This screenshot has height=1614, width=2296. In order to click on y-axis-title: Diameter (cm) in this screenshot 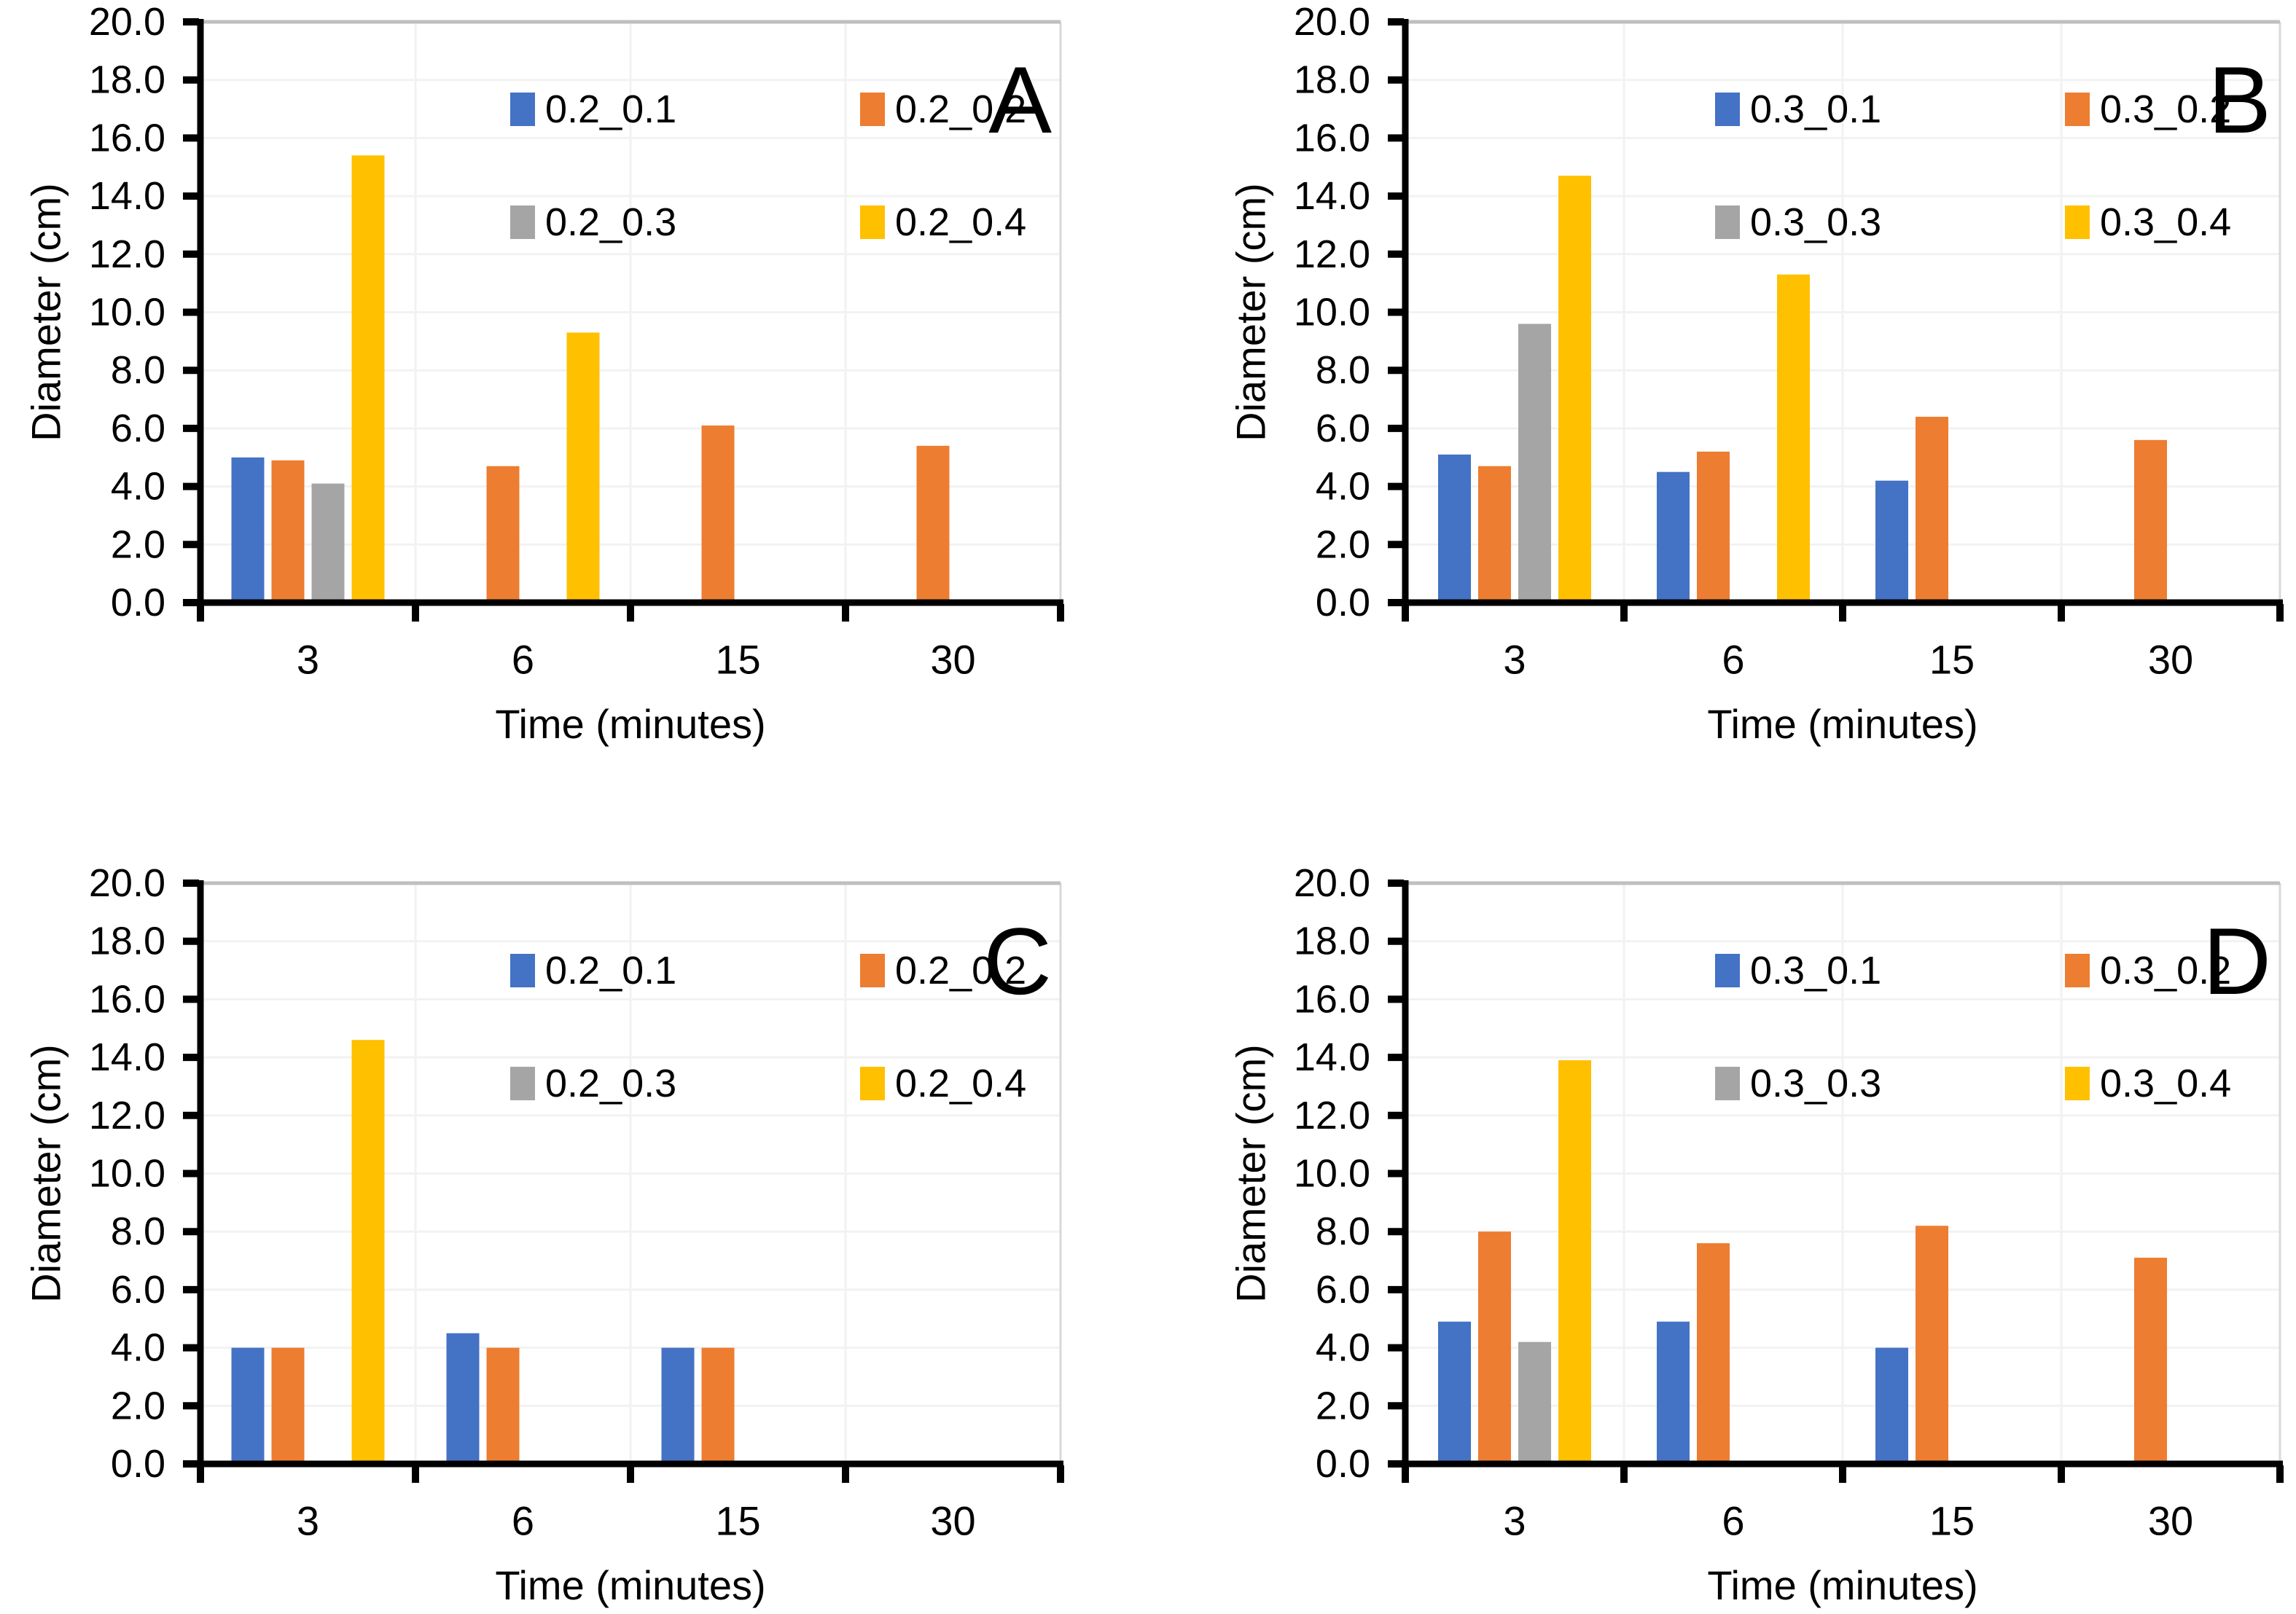, I will do `click(46, 312)`.